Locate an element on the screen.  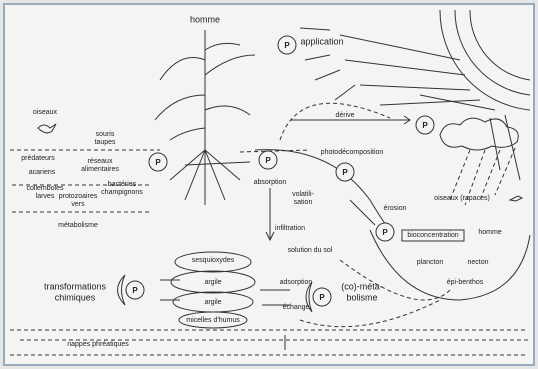
label: protozoaires is located at coordinates (78, 196).